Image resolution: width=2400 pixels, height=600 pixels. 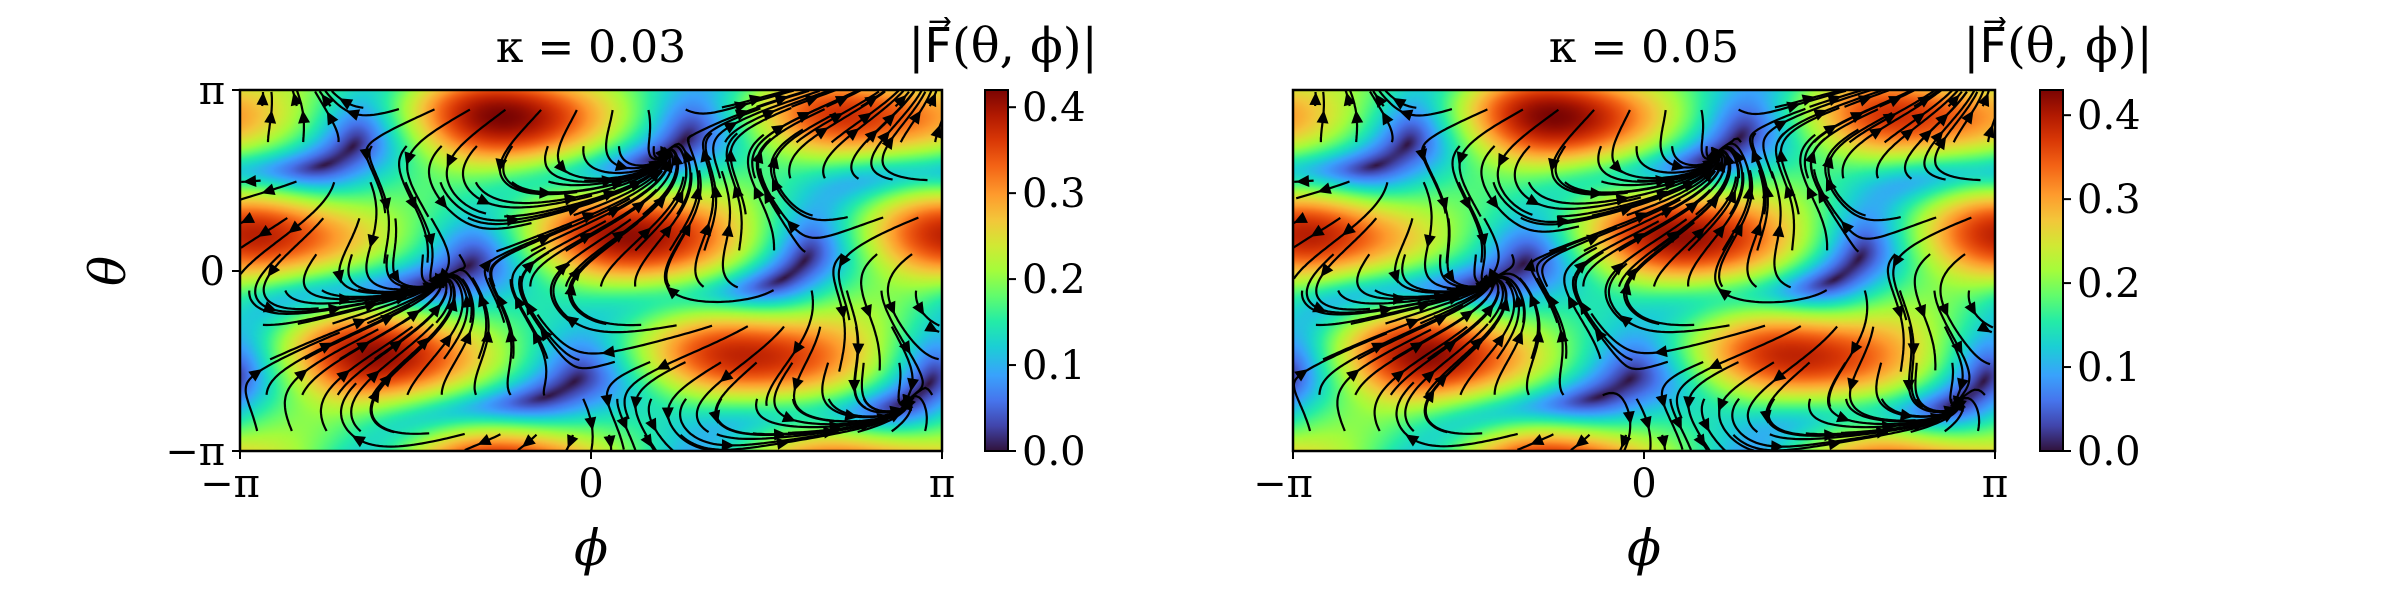 I want to click on x-tick-label: 0, so click(x=590, y=484).